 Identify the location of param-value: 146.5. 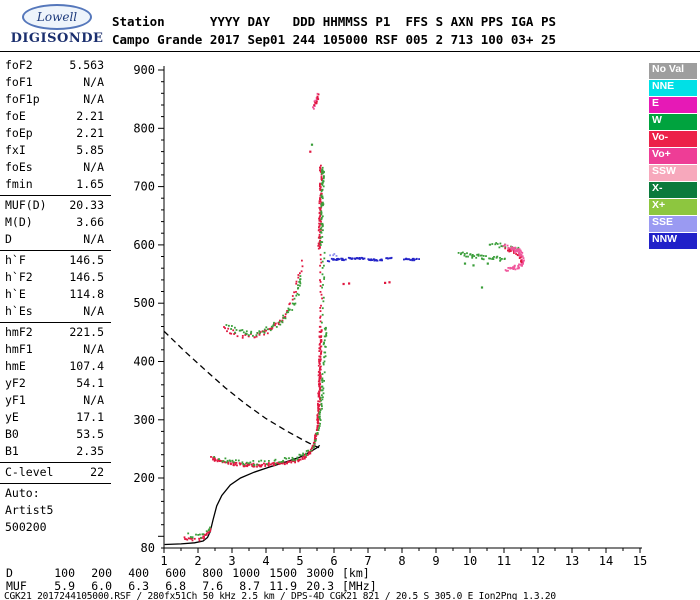
(86, 260).